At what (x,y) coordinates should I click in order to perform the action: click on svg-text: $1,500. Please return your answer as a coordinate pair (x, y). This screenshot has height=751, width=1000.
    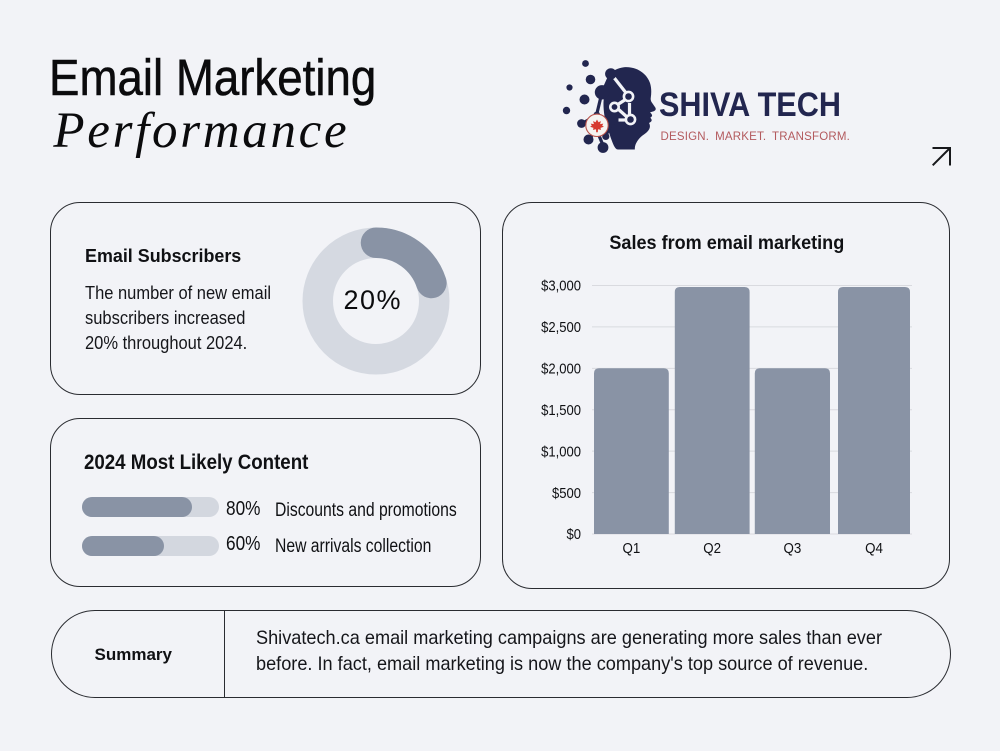
    Looking at the image, I should click on (561, 410).